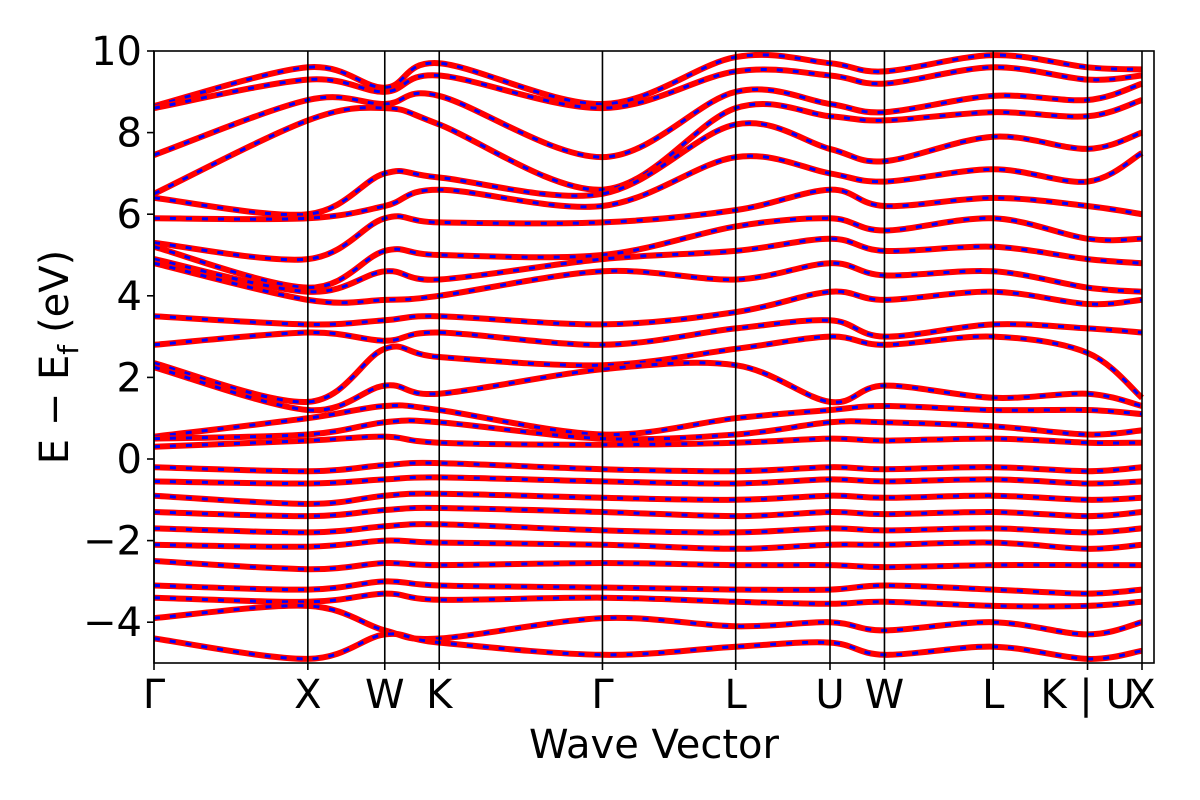  What do you see at coordinates (112, 623) in the screenshot?
I see `y-tick-label: −4` at bounding box center [112, 623].